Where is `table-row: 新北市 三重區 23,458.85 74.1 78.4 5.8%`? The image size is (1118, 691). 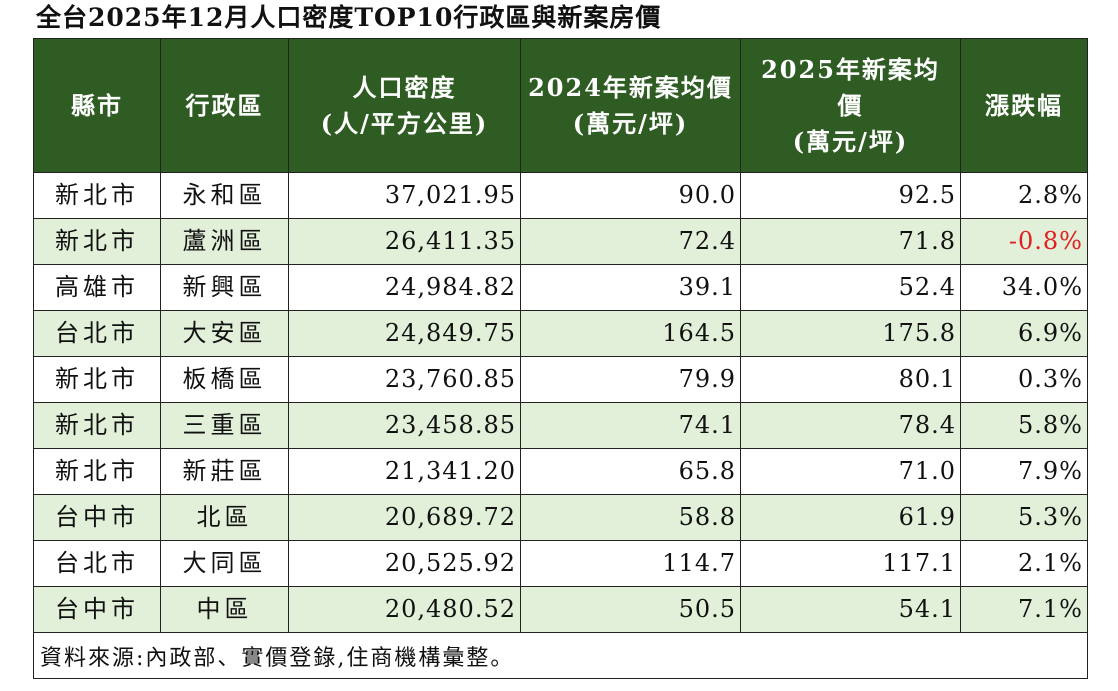 table-row: 新北市 三重區 23,458.85 74.1 78.4 5.8% is located at coordinates (560, 425).